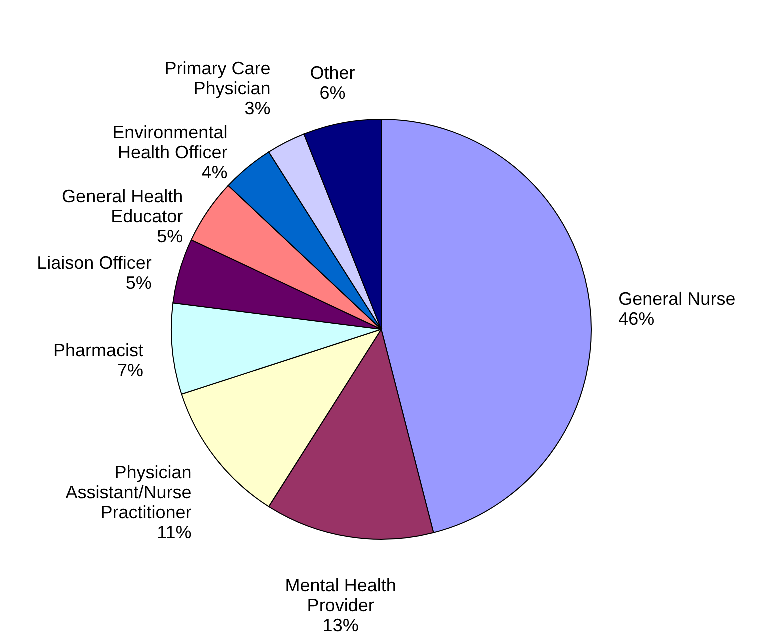 The width and height of the screenshot is (763, 643). I want to click on data-label: 7%, so click(131, 370).